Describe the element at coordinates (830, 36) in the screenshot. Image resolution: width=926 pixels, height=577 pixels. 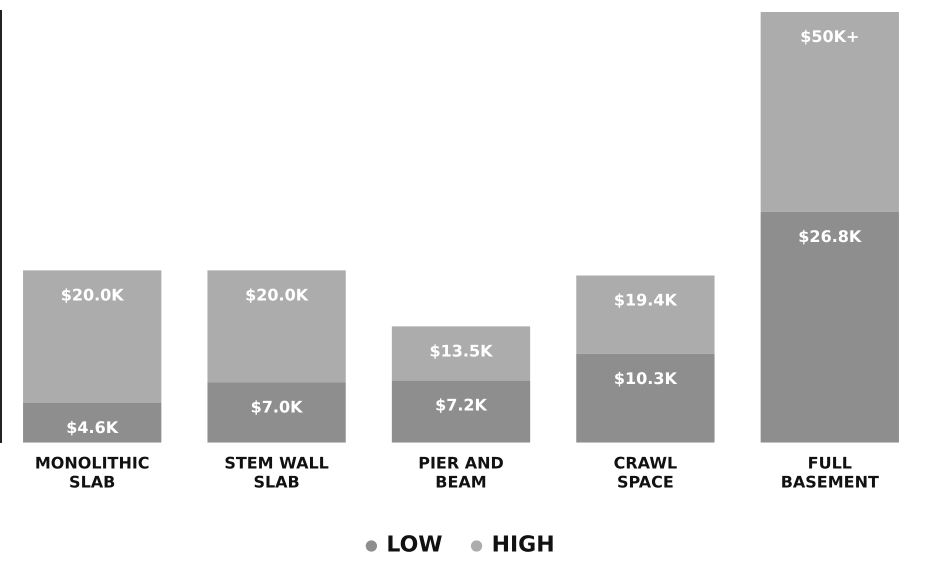
I see `total-label: $50K+` at that location.